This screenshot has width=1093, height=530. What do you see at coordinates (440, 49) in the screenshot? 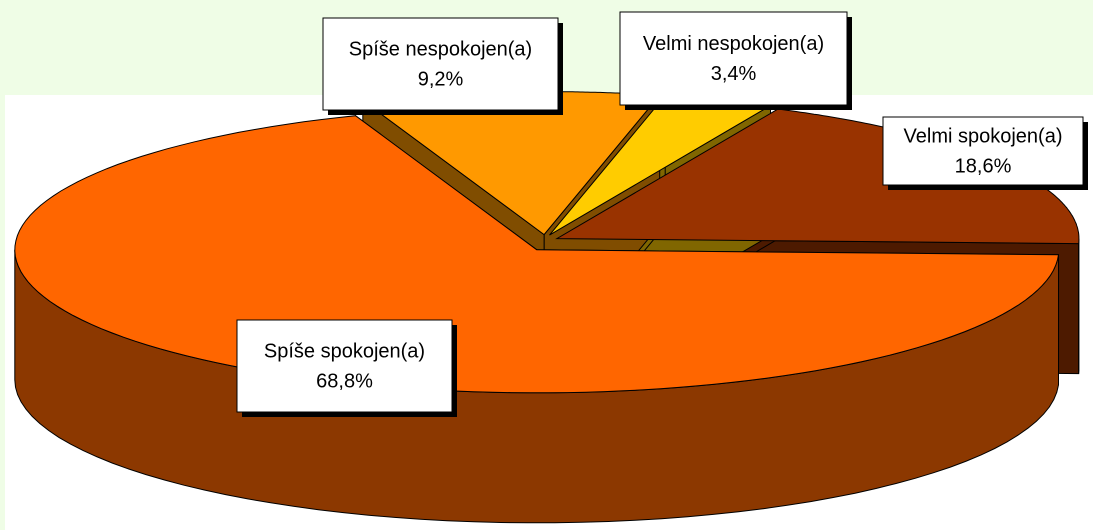
I see `label-name: Spíše nespokojen(a)` at bounding box center [440, 49].